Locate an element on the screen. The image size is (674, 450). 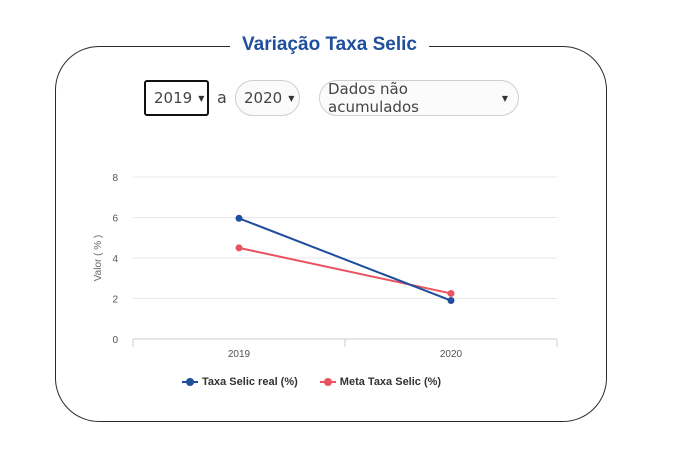
y-tick-label: 2 is located at coordinates (115, 300).